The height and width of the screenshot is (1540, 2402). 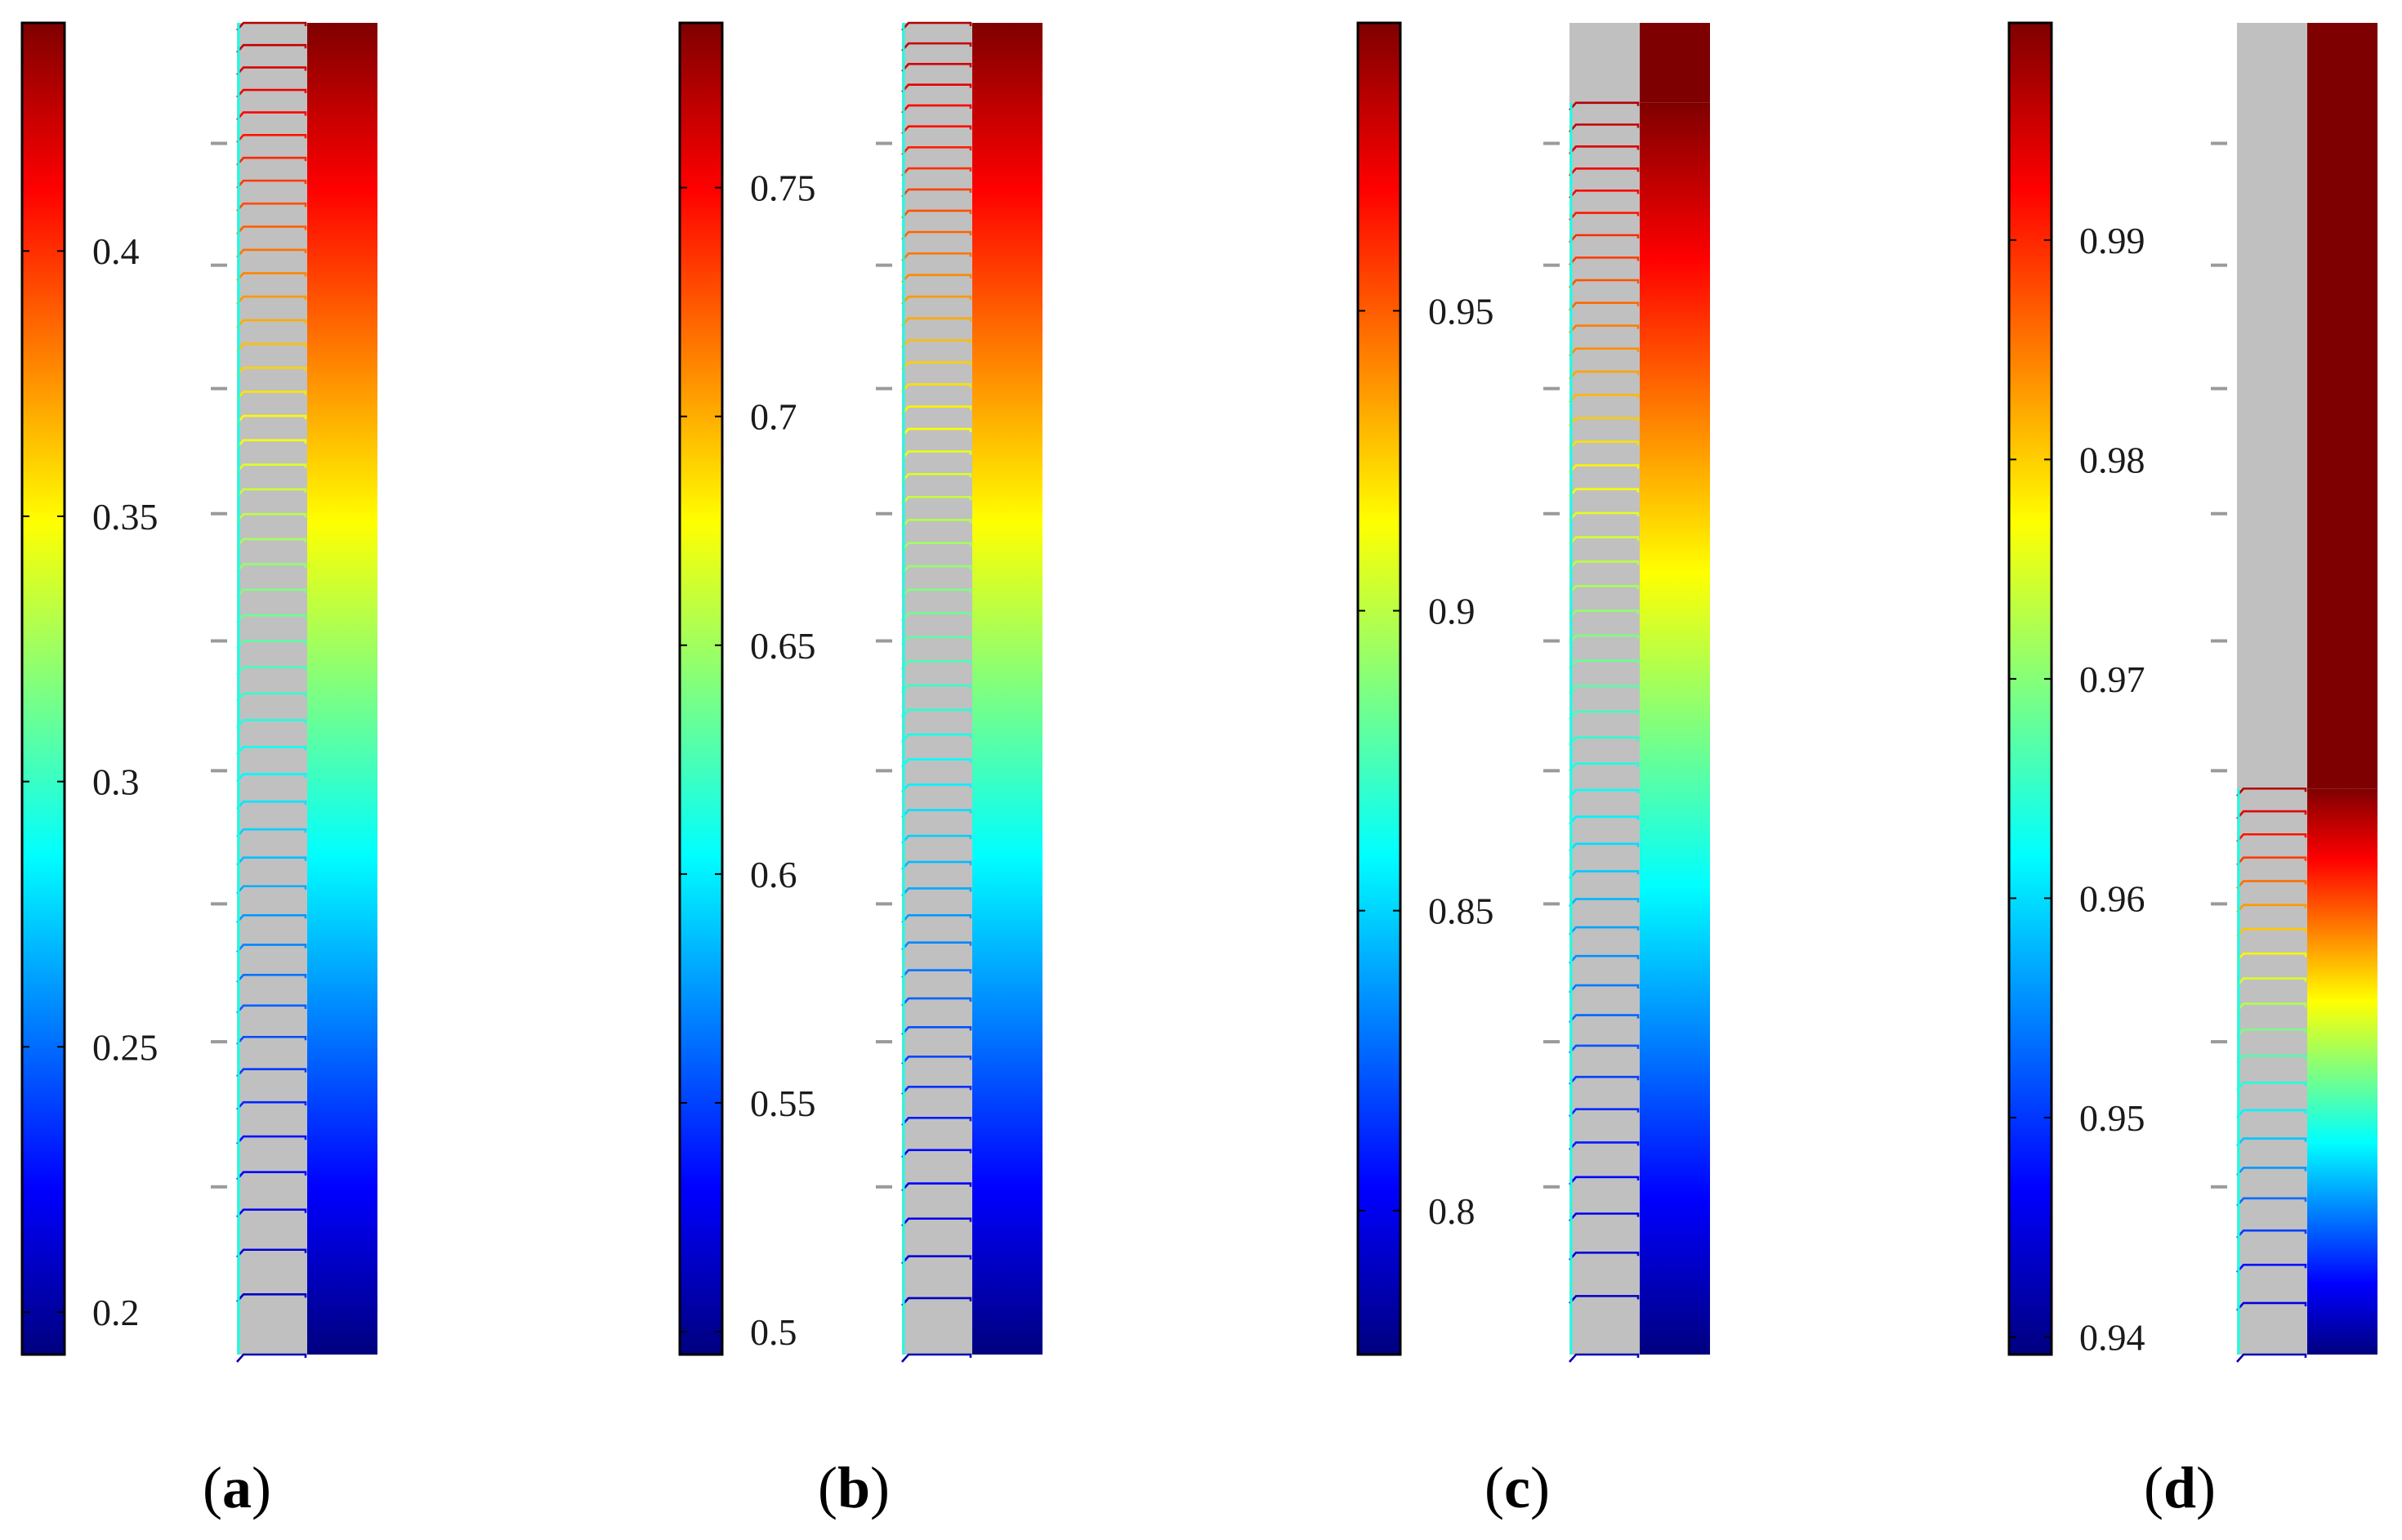 I want to click on column-a-grey-half, so click(x=272, y=689).